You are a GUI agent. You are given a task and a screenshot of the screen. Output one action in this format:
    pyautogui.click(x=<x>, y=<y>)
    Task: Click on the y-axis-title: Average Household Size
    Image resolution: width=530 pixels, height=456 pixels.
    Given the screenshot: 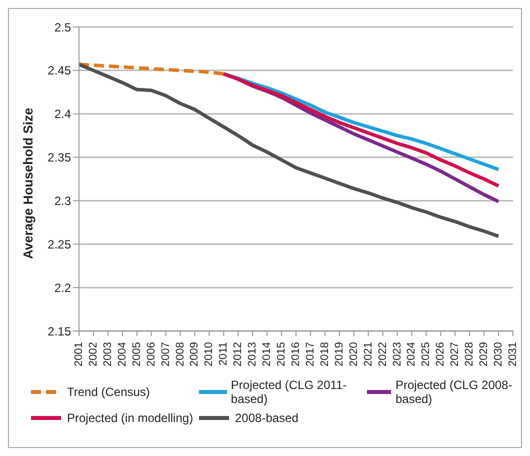 What is the action you would take?
    pyautogui.click(x=28, y=183)
    